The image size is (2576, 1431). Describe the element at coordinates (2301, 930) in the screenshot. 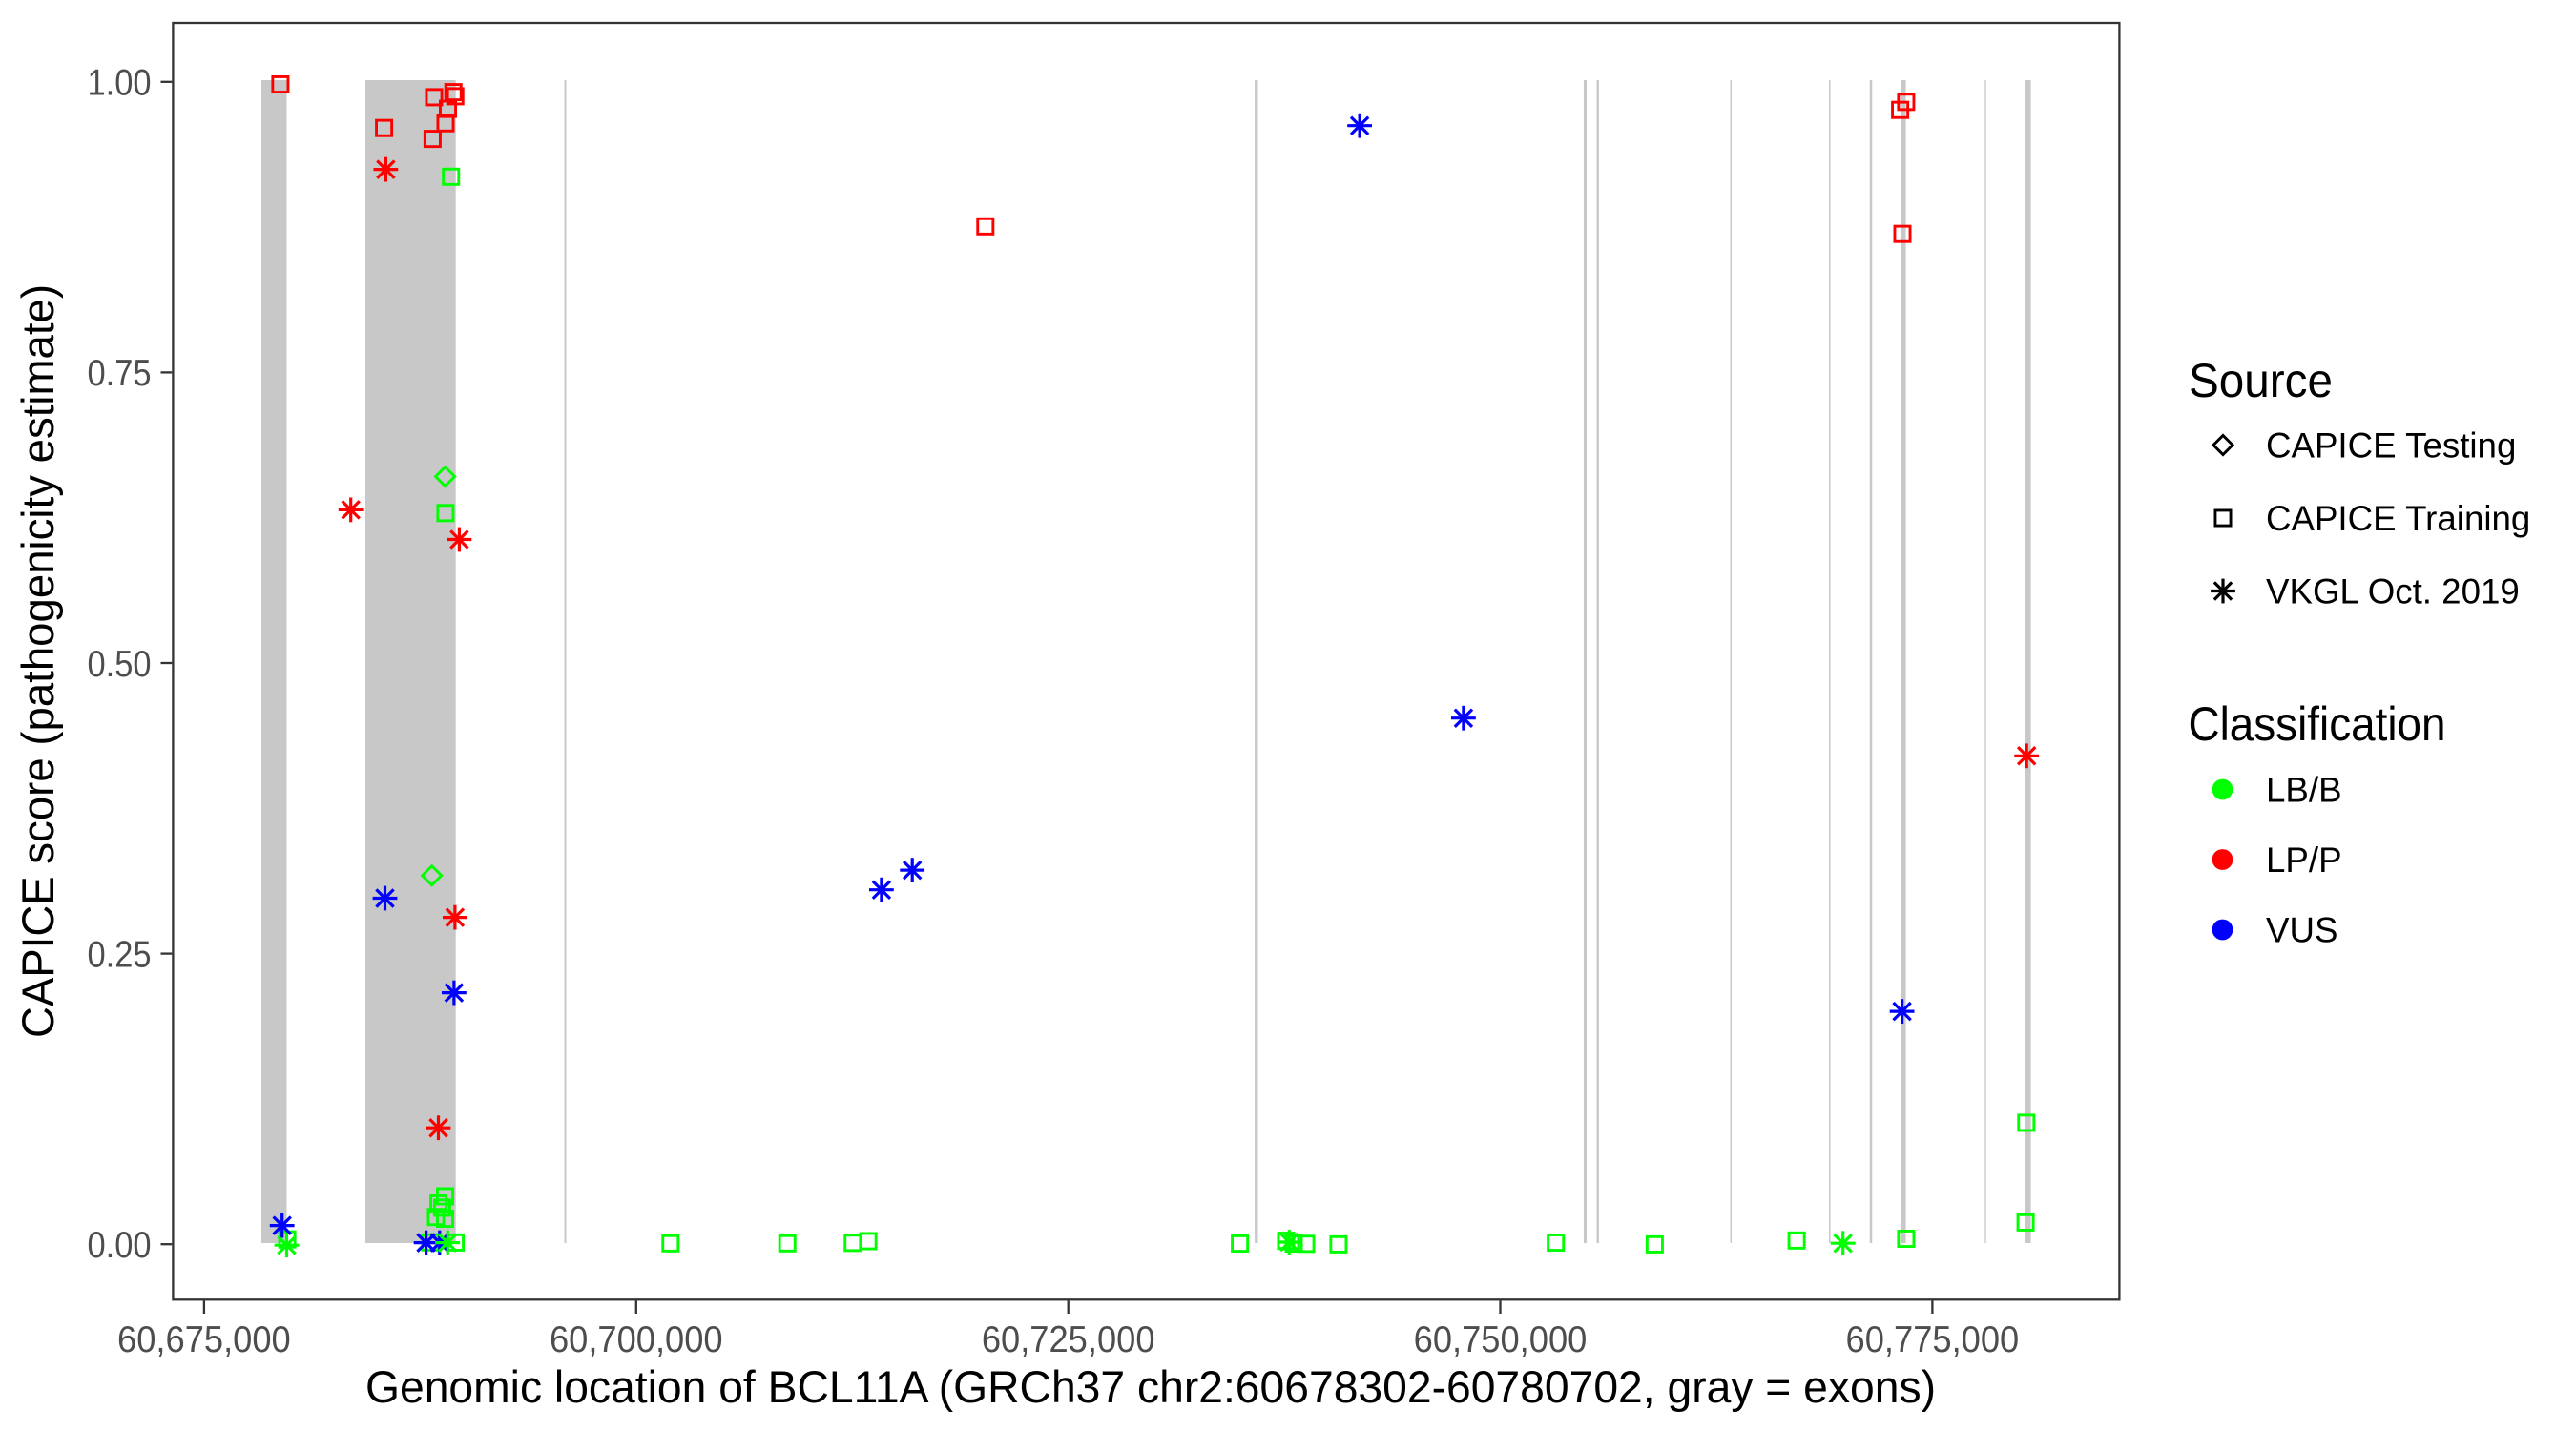

I see `svg-text: VUS` at that location.